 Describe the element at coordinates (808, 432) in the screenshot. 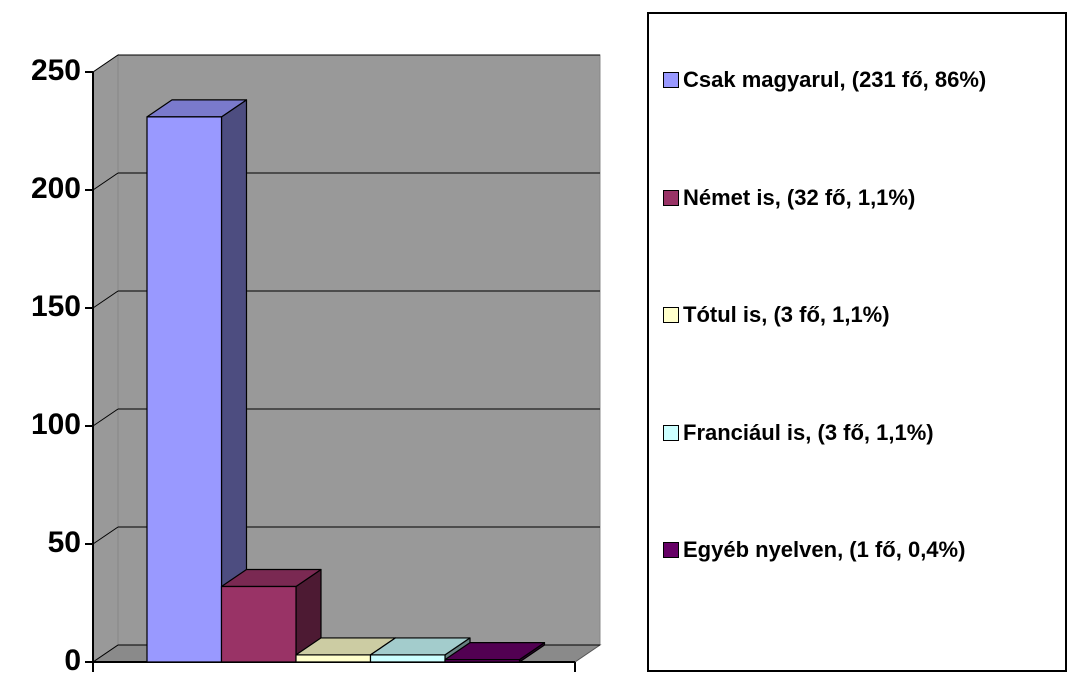

I see `legend-label: Franciául is, (3 fő, 1,1%)` at that location.